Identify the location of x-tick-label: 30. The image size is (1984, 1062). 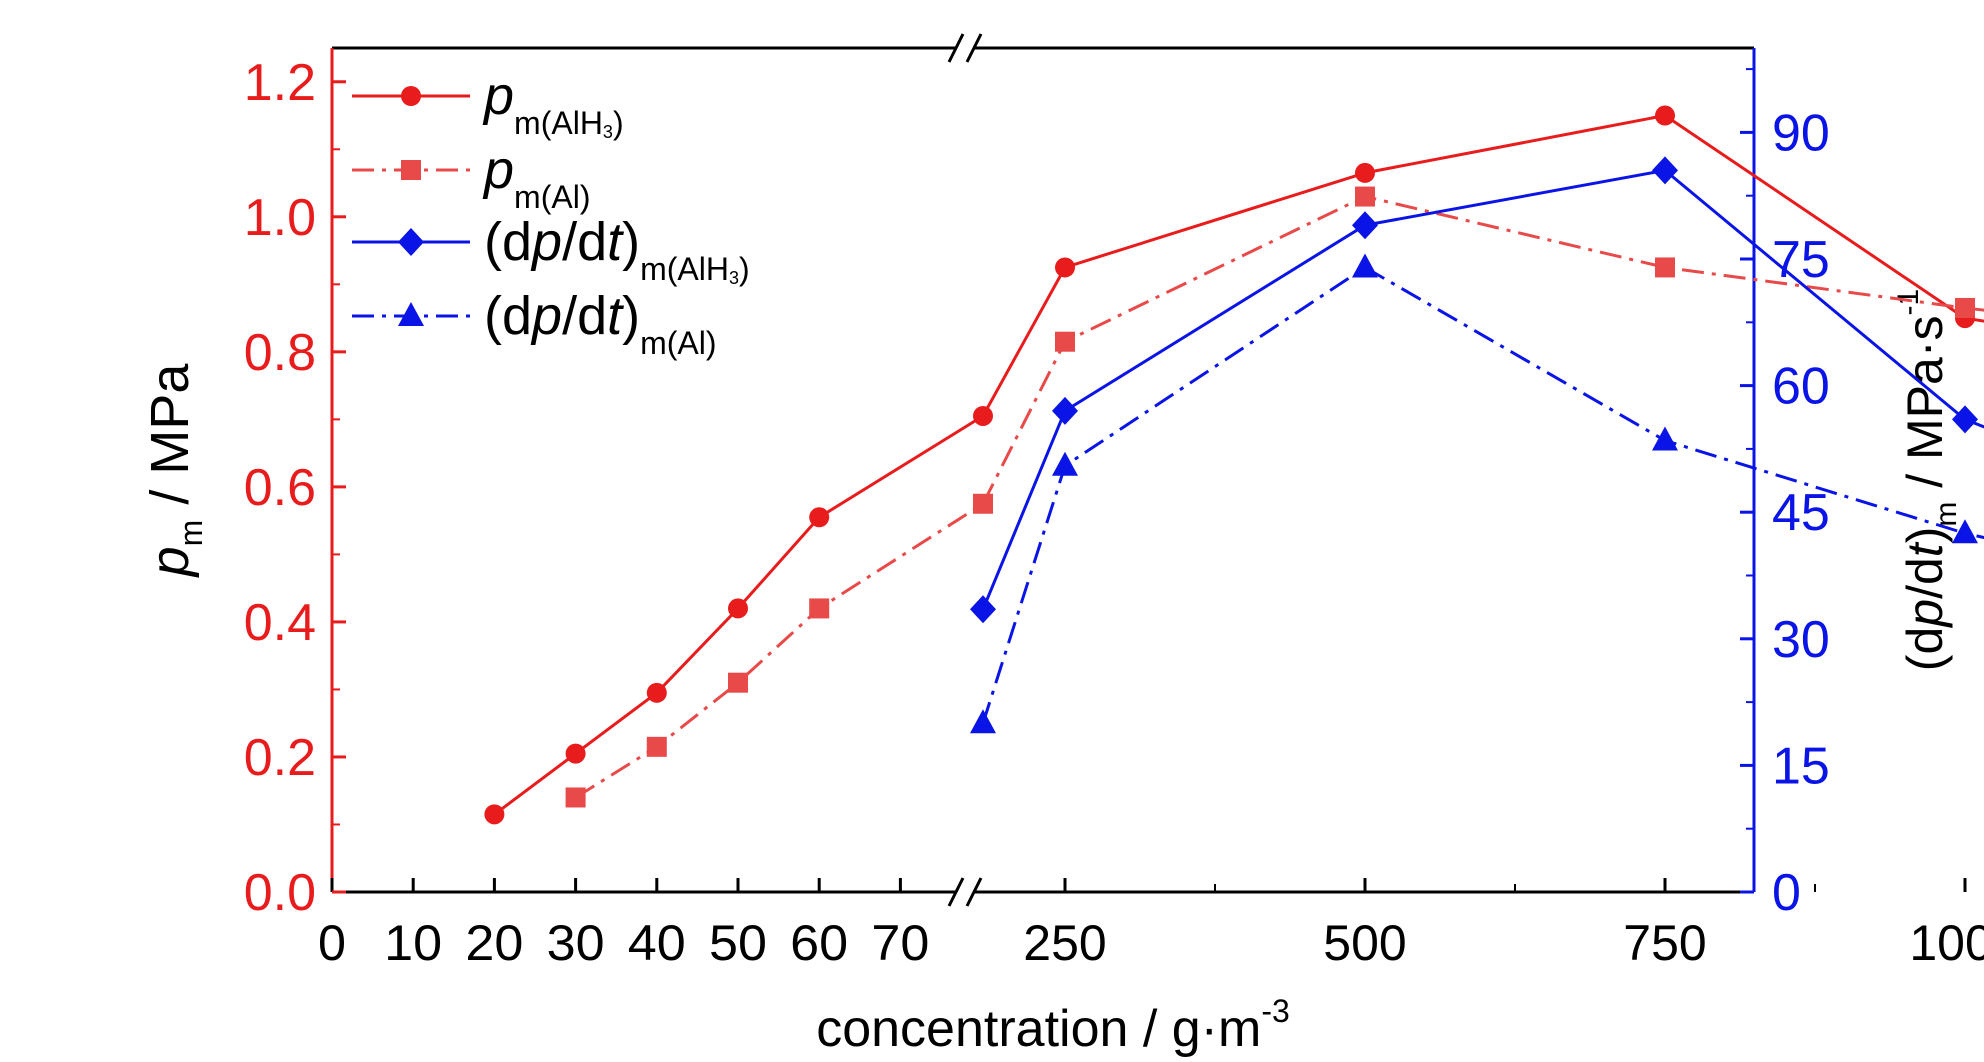
(576, 943).